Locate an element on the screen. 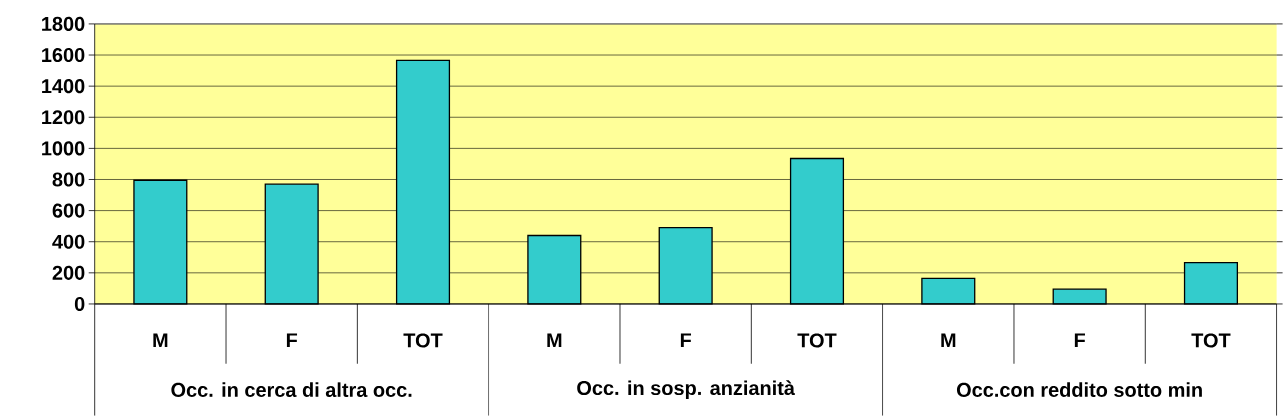 The image size is (1283, 416). y-tick-label: 600 is located at coordinates (68, 210).